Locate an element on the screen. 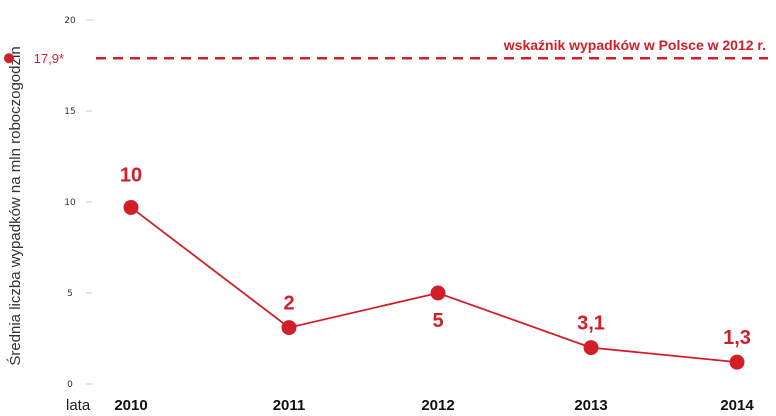  y-tick-label: 5 is located at coordinates (70, 294).